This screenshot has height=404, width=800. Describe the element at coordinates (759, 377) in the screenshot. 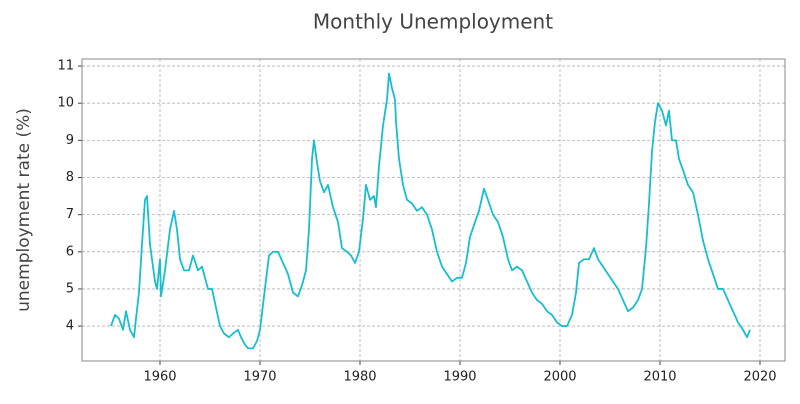

I see `x-tick-label: 2020` at that location.